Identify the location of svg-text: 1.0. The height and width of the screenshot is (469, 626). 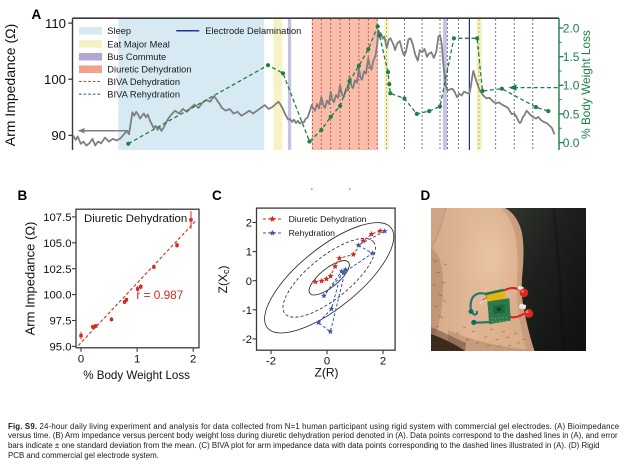
(571, 86).